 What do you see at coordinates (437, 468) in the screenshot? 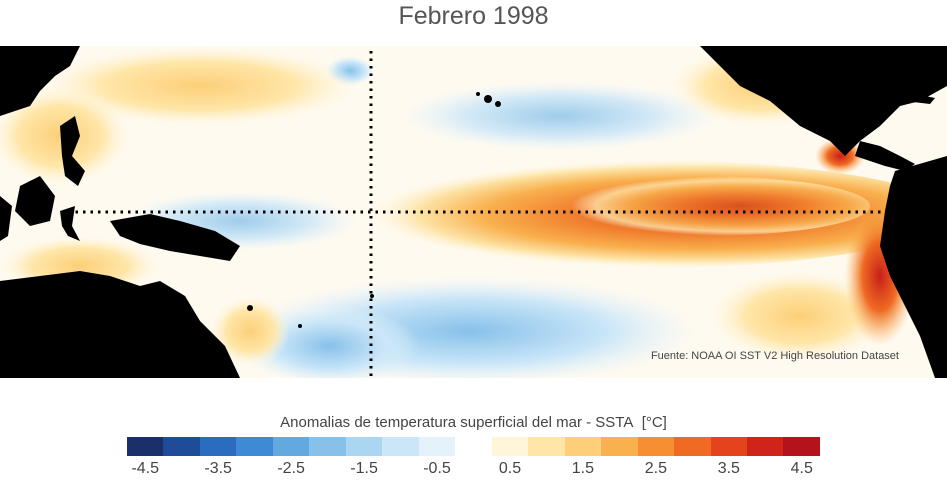
I see `colorbar-tick-label: -0.5` at bounding box center [437, 468].